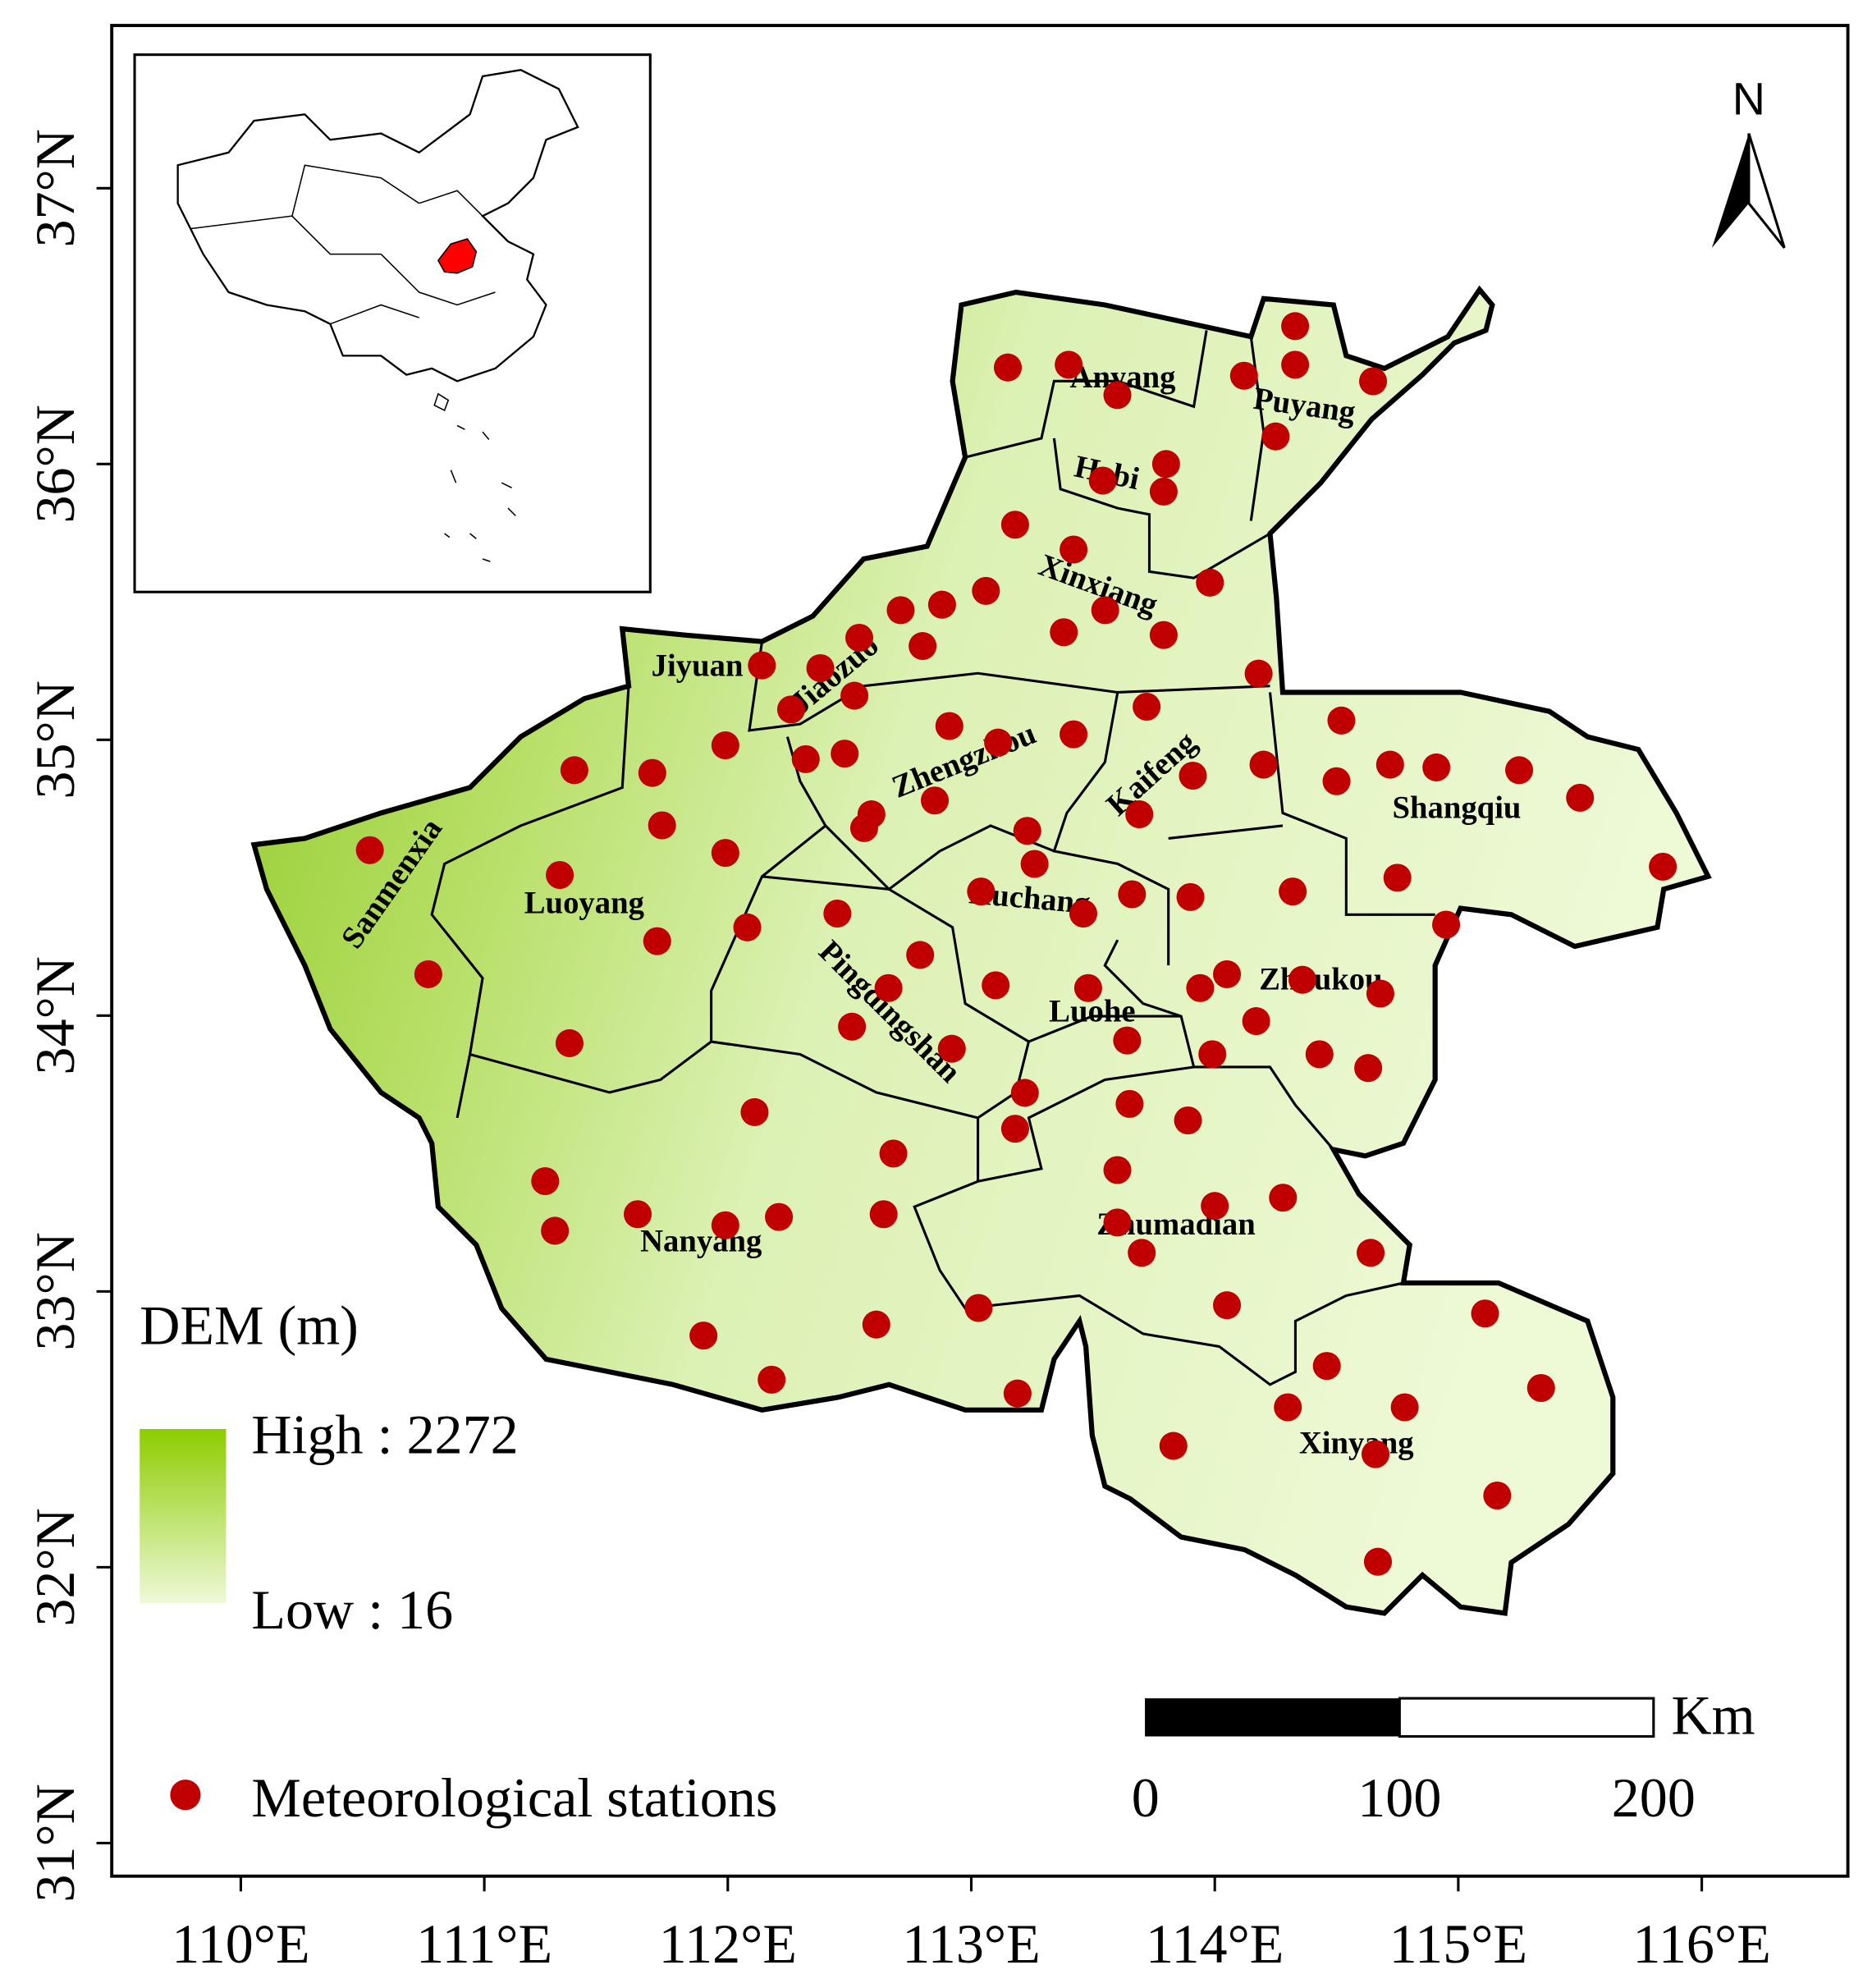 The image size is (1872, 1988). I want to click on y-tick-label: 35°N, so click(55, 739).